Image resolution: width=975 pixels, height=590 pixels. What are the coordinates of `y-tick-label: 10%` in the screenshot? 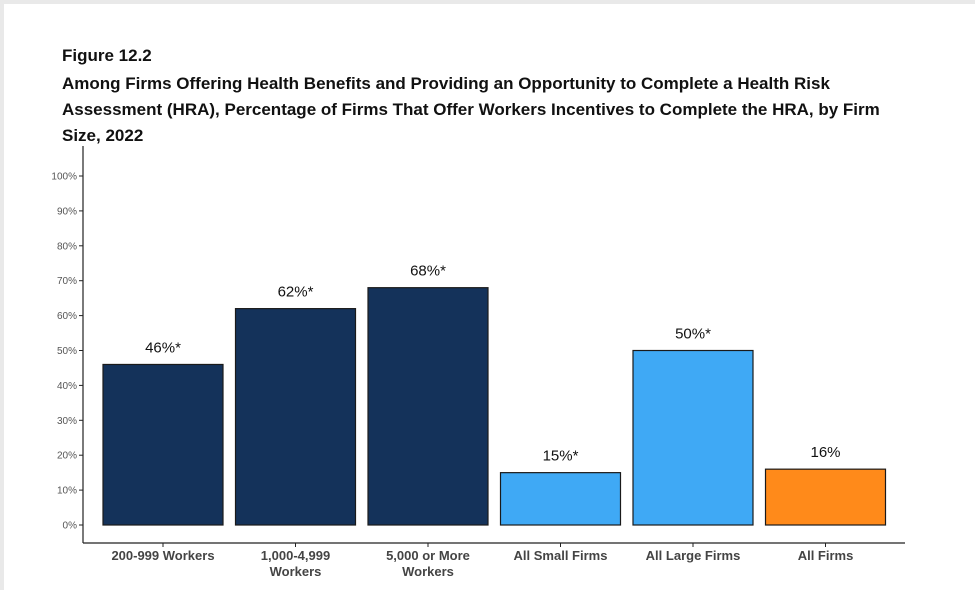 It's located at (67, 491).